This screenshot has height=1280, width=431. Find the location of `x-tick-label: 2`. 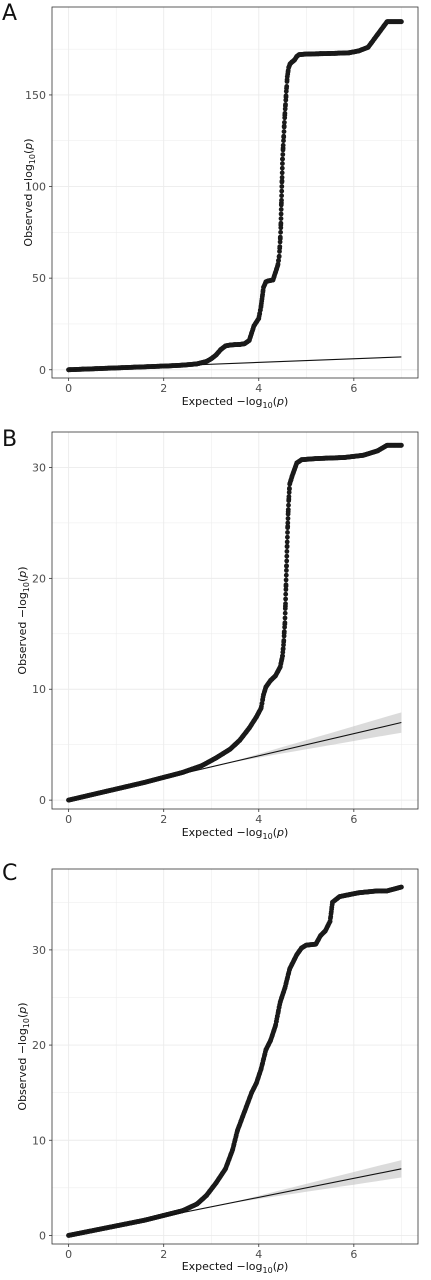

x-tick-label: 2 is located at coordinates (163, 819).